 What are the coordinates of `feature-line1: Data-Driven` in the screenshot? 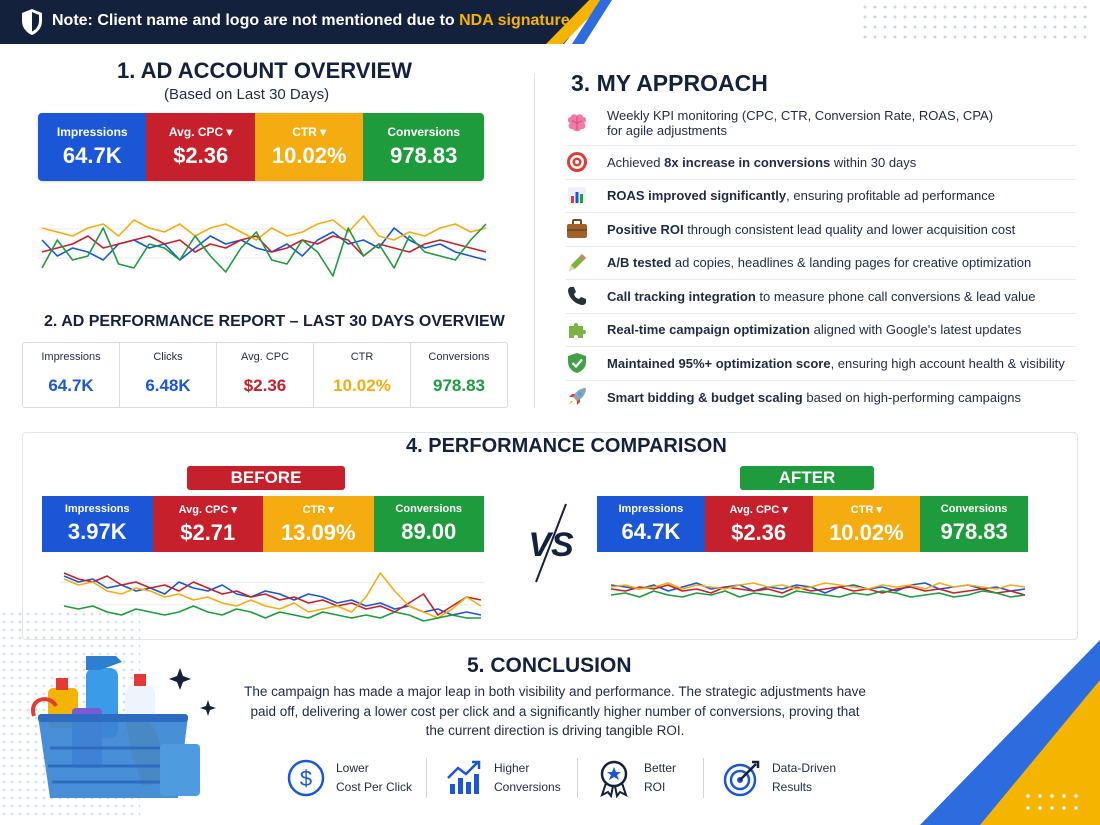 It's located at (804, 768).